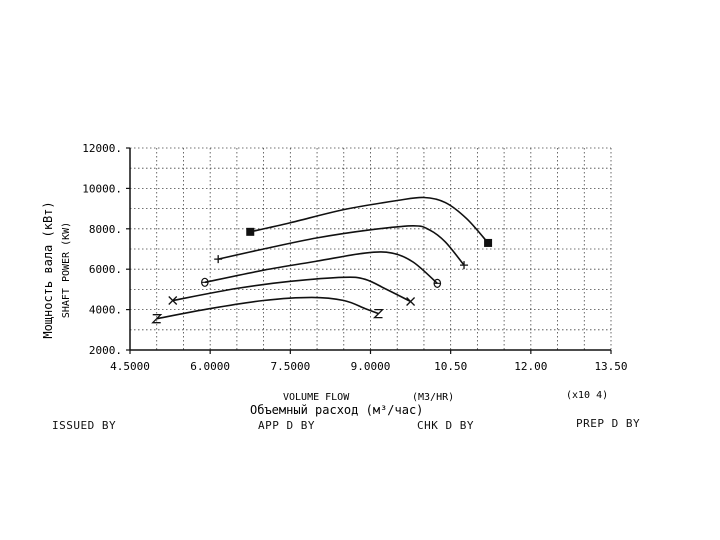 Image resolution: width=720 pixels, height=540 pixels. I want to click on y-axis-label-en: SHAFT POWER (KW), so click(66, 270).